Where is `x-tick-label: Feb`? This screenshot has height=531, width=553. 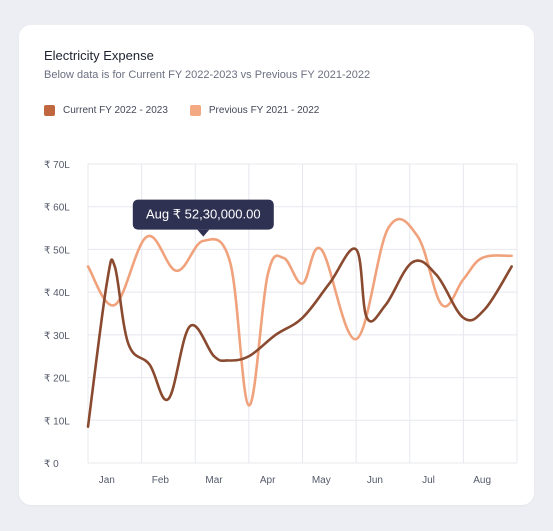 x-tick-label: Feb is located at coordinates (161, 480).